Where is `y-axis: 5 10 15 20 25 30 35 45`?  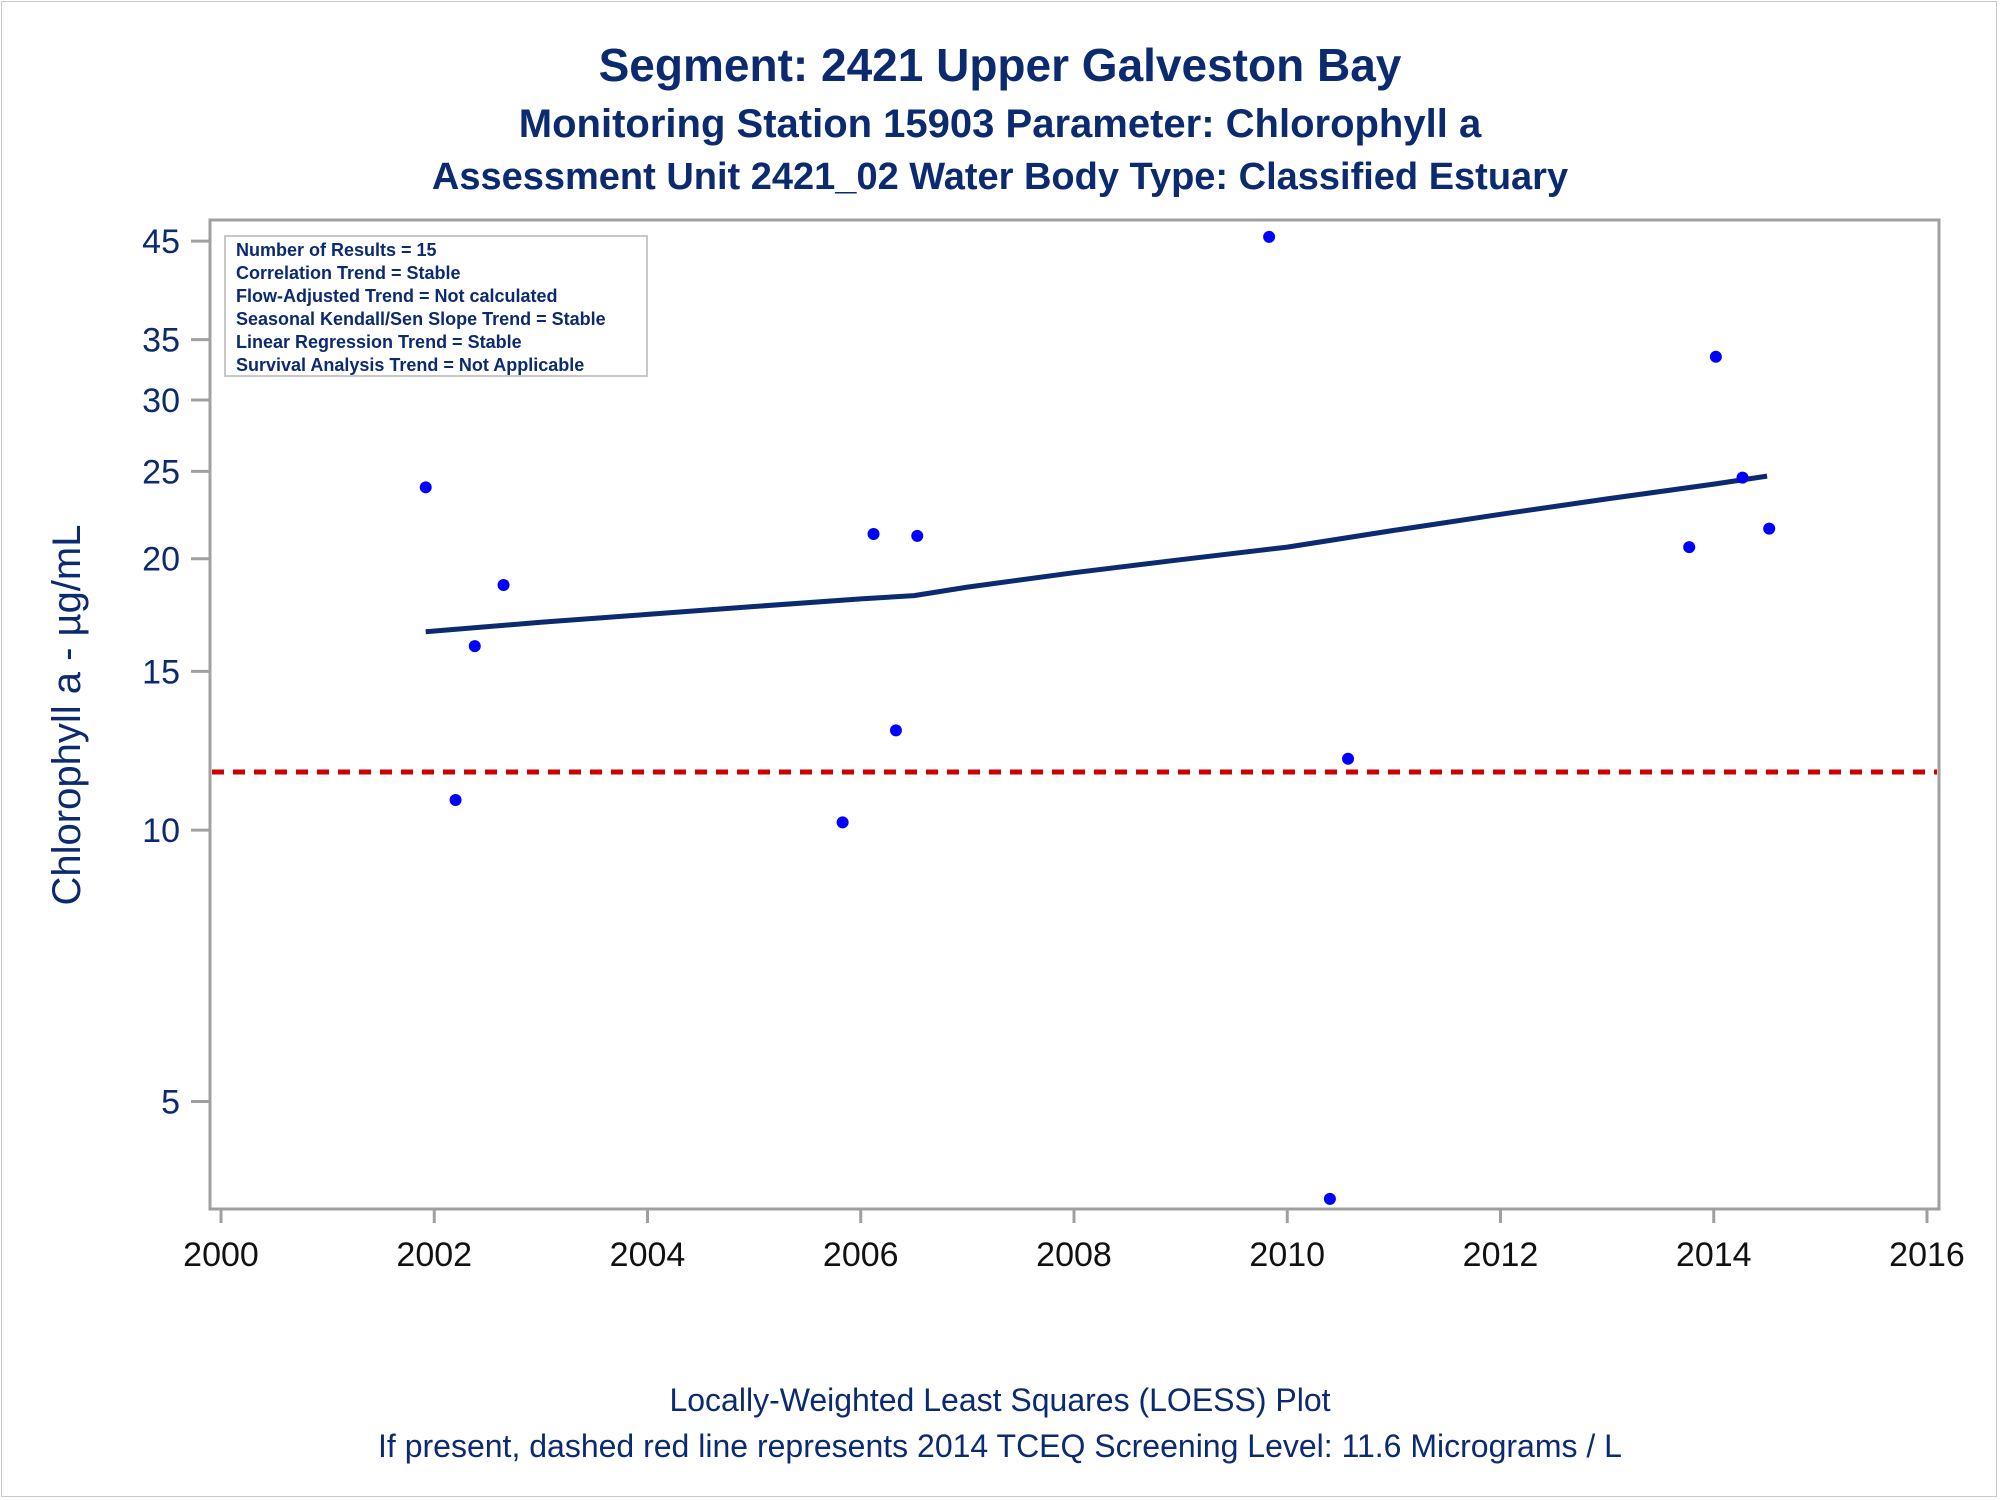
y-axis: 5 10 15 20 25 30 35 45 is located at coordinates (176, 672).